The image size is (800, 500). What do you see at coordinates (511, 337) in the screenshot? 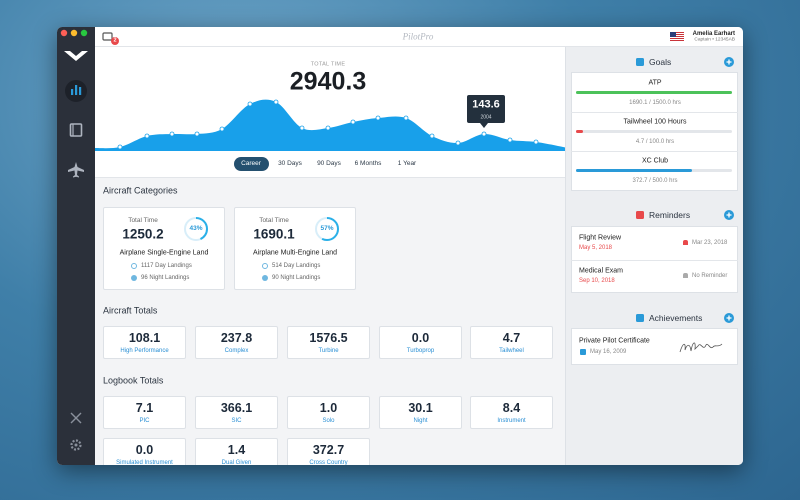
I see `total-value: 4.7` at bounding box center [511, 337].